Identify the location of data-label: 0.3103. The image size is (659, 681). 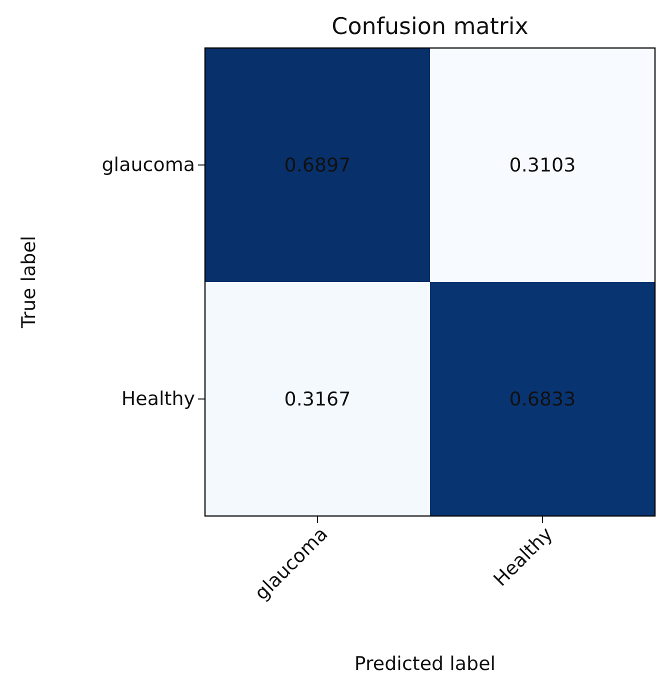
(542, 165).